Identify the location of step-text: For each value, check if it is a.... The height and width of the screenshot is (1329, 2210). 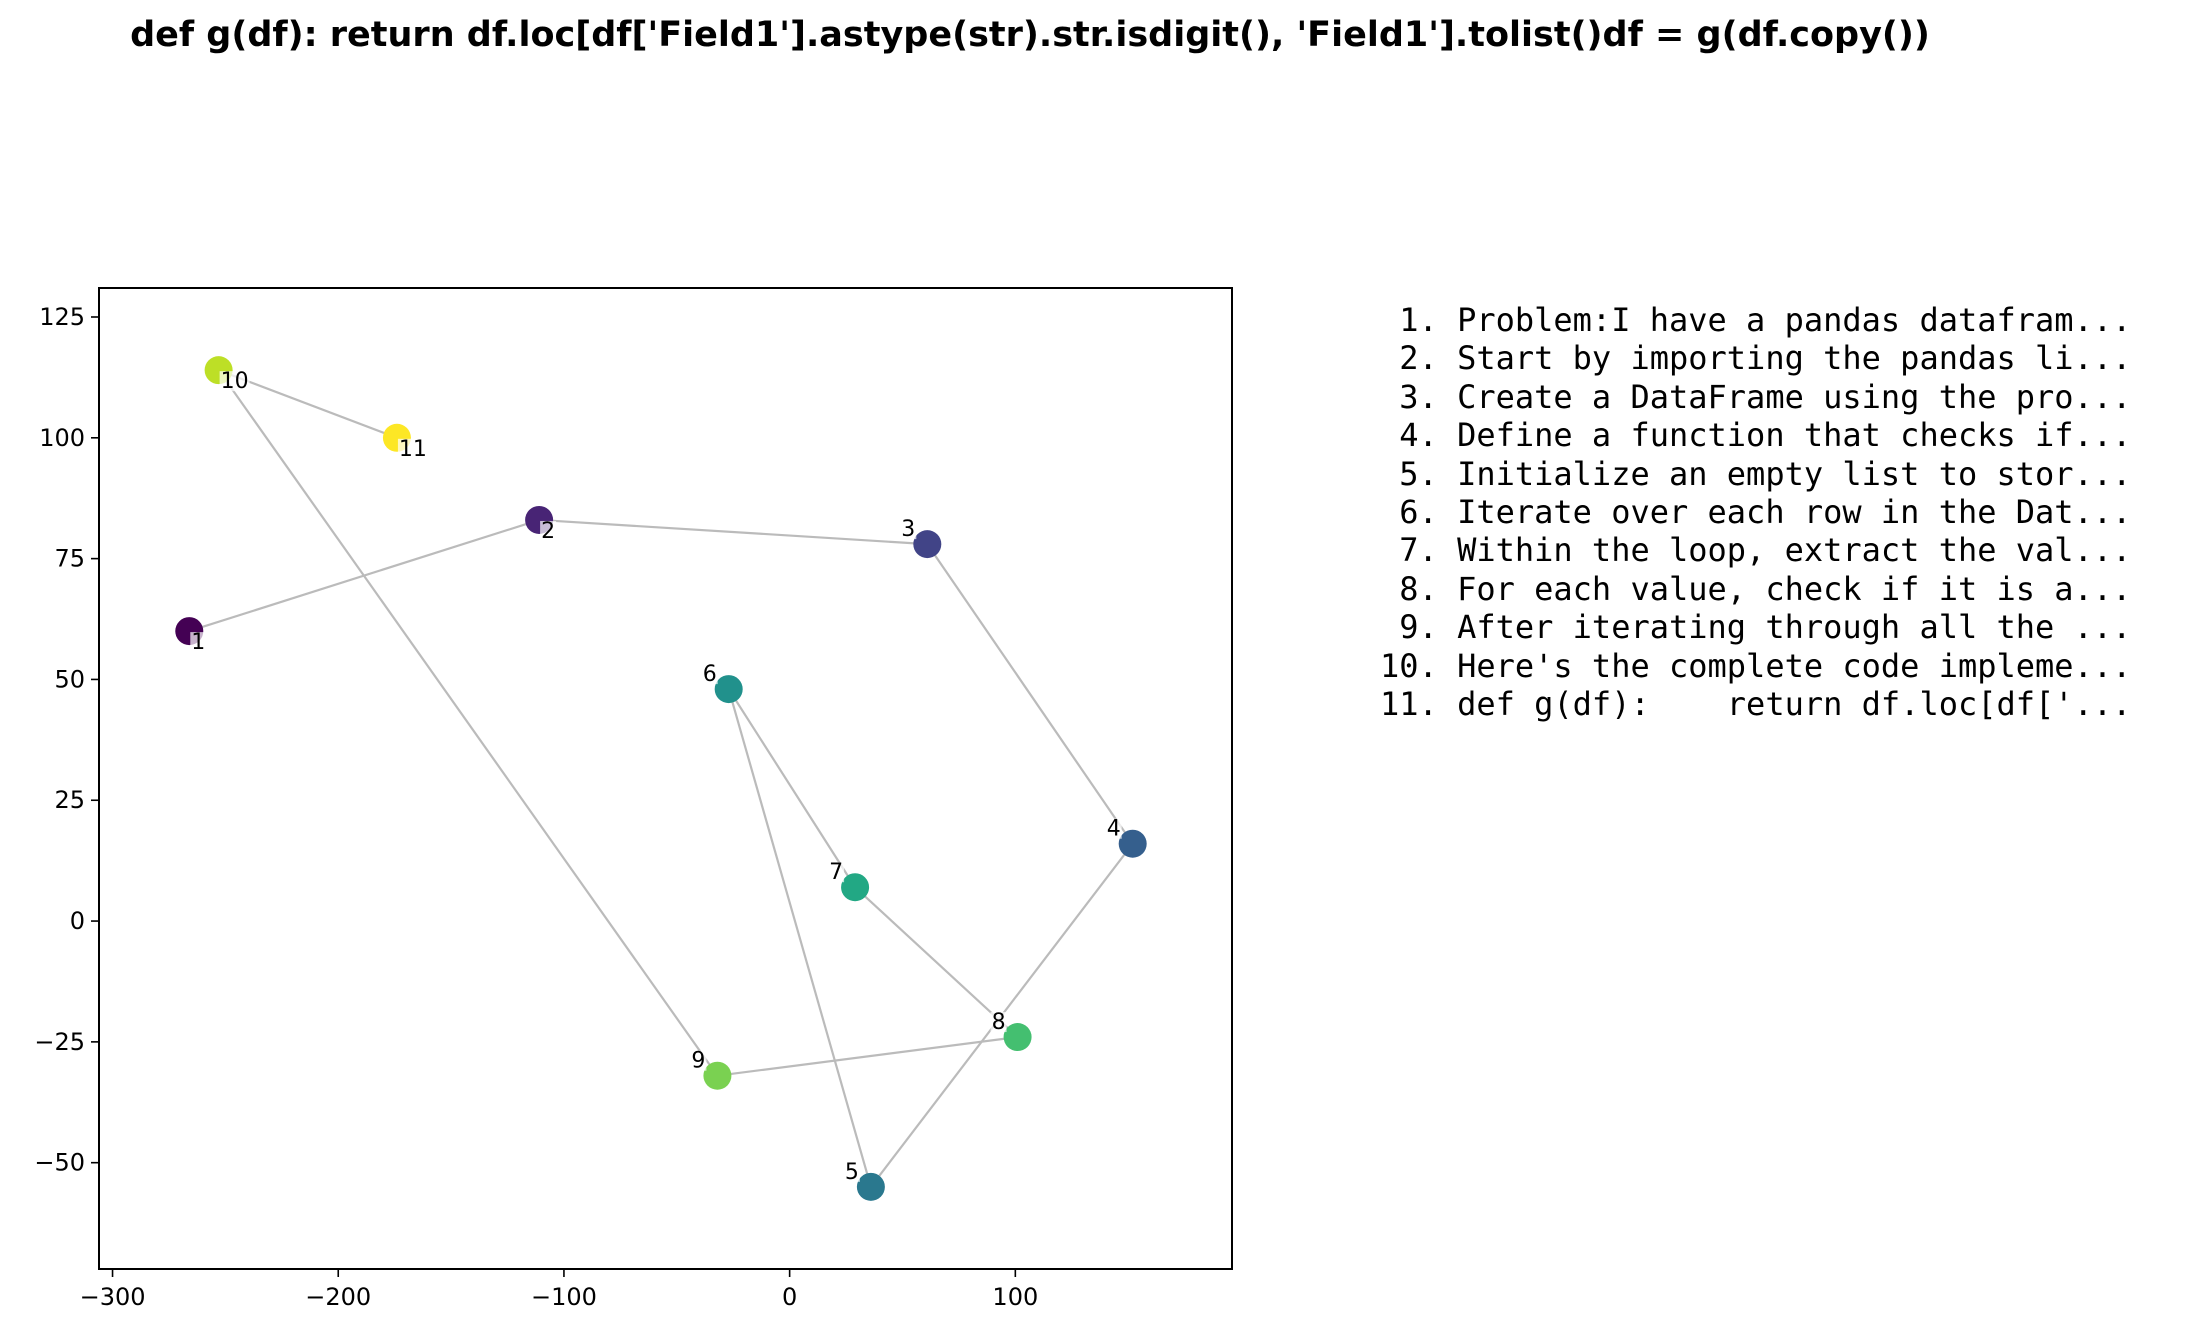
(1794, 588).